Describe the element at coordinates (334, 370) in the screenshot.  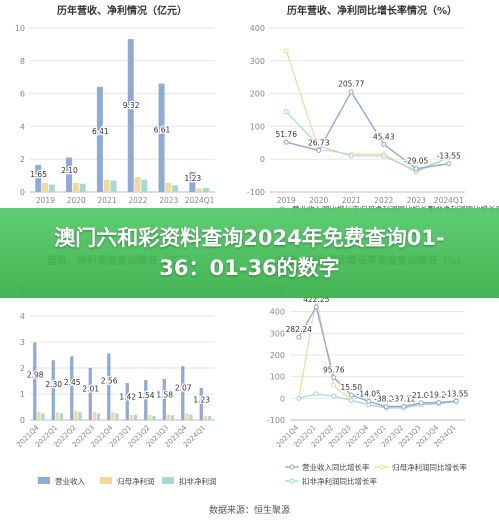
I see `line-data-label: 95.76` at that location.